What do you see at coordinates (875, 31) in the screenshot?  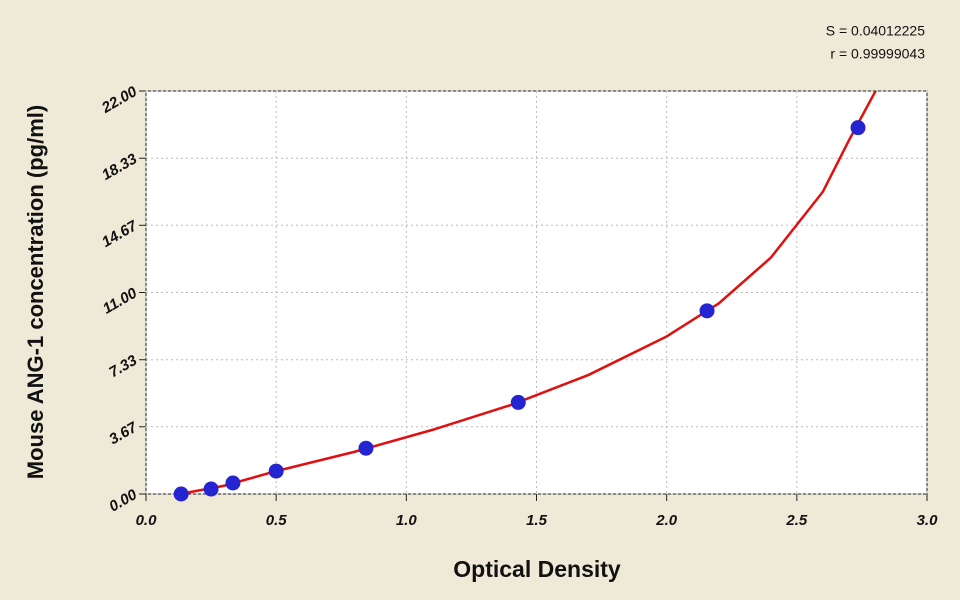 I see `annotation: S = 0.04012225` at bounding box center [875, 31].